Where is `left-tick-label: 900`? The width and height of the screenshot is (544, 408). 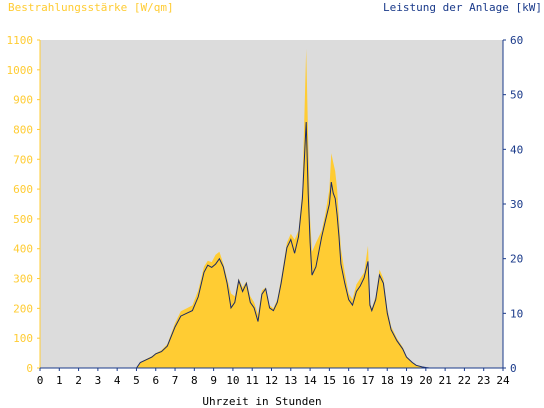
left-tick-label: 900 is located at coordinates (23, 100).